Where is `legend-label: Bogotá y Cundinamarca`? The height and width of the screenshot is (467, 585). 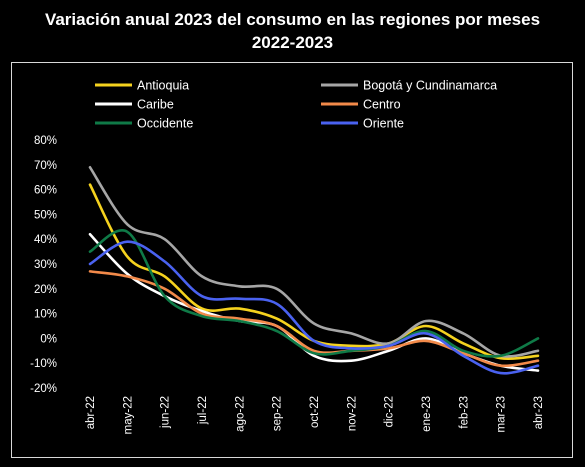 legend-label: Bogotá y Cundinamarca is located at coordinates (430, 86).